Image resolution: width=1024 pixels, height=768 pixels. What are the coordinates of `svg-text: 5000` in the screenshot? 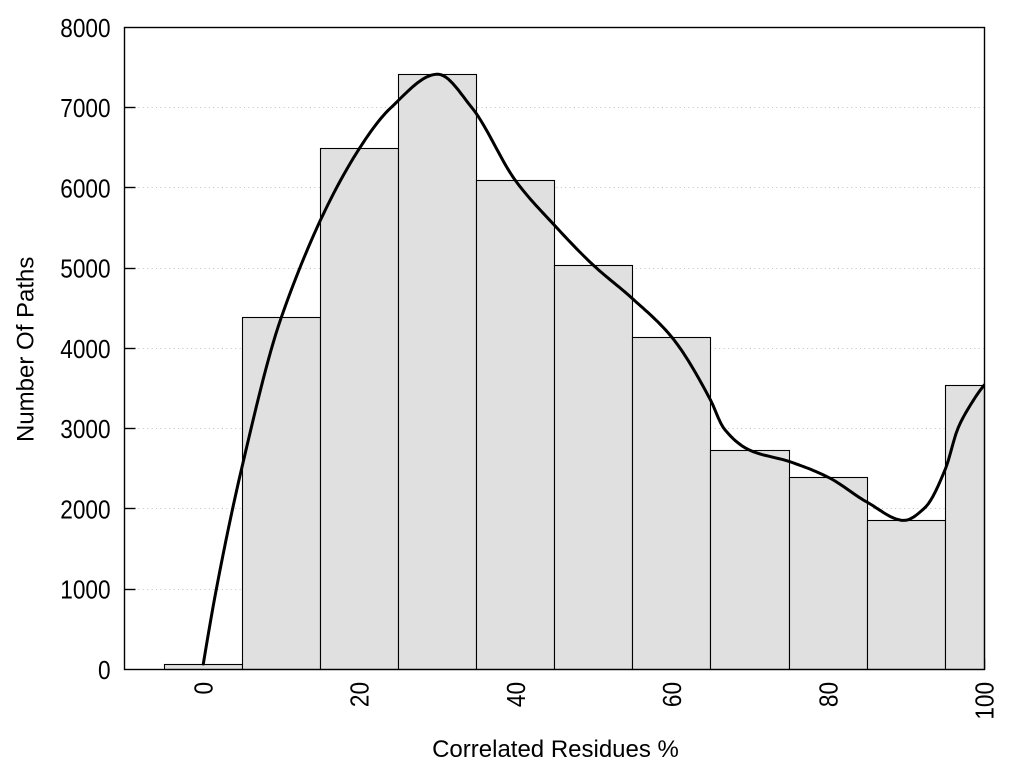 It's located at (85, 269).